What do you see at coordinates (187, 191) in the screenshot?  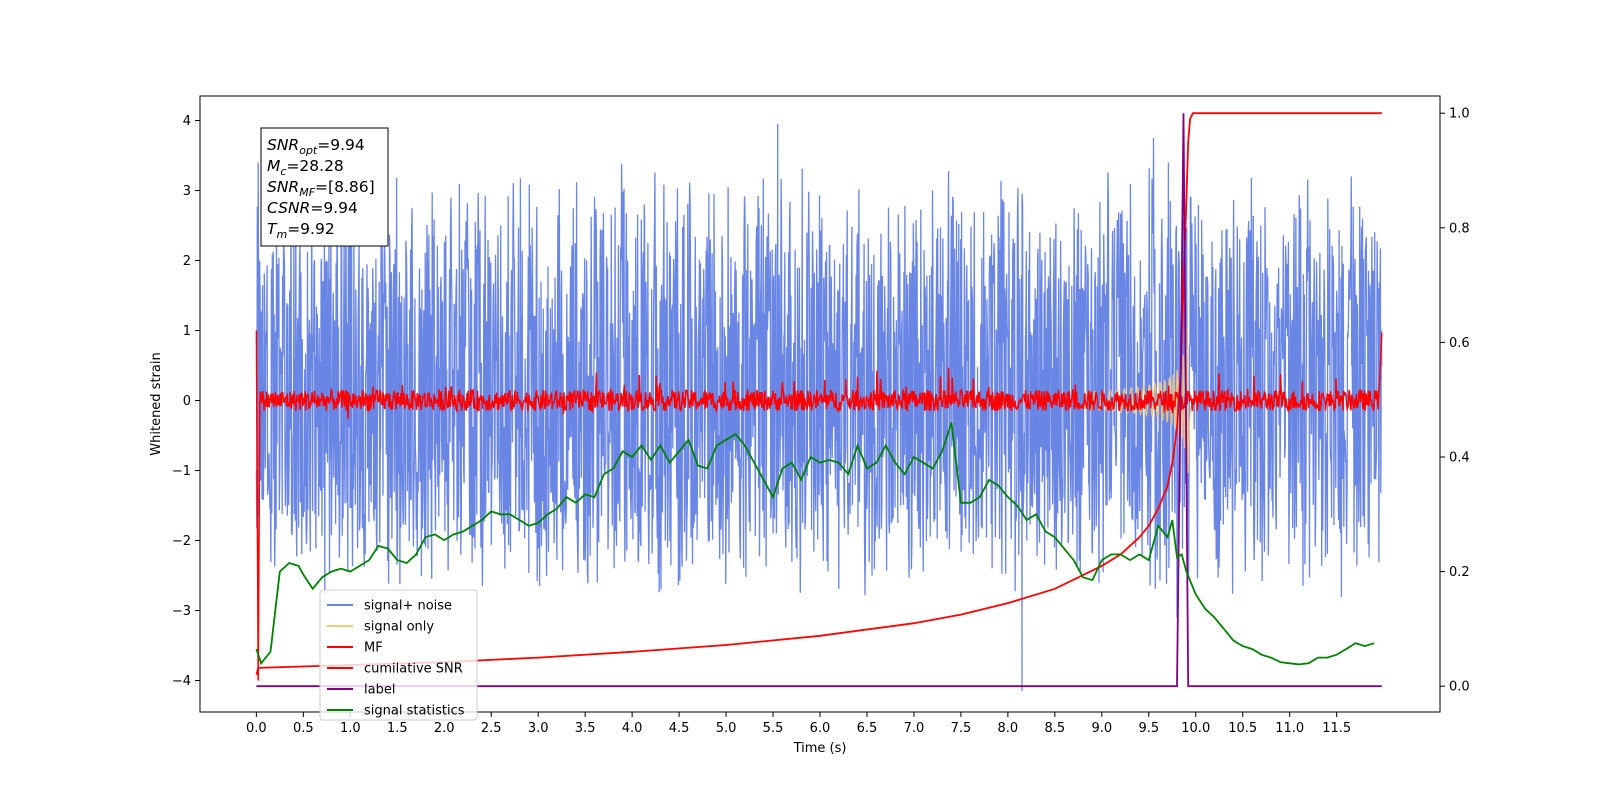 I see `y-tick-label: 3` at bounding box center [187, 191].